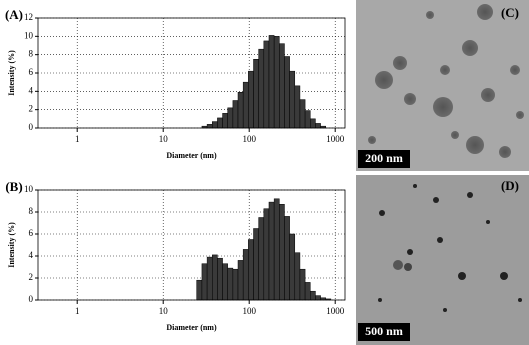  What do you see at coordinates (28, 17) in the screenshot?
I see `y-tick-label: 12` at bounding box center [28, 17].